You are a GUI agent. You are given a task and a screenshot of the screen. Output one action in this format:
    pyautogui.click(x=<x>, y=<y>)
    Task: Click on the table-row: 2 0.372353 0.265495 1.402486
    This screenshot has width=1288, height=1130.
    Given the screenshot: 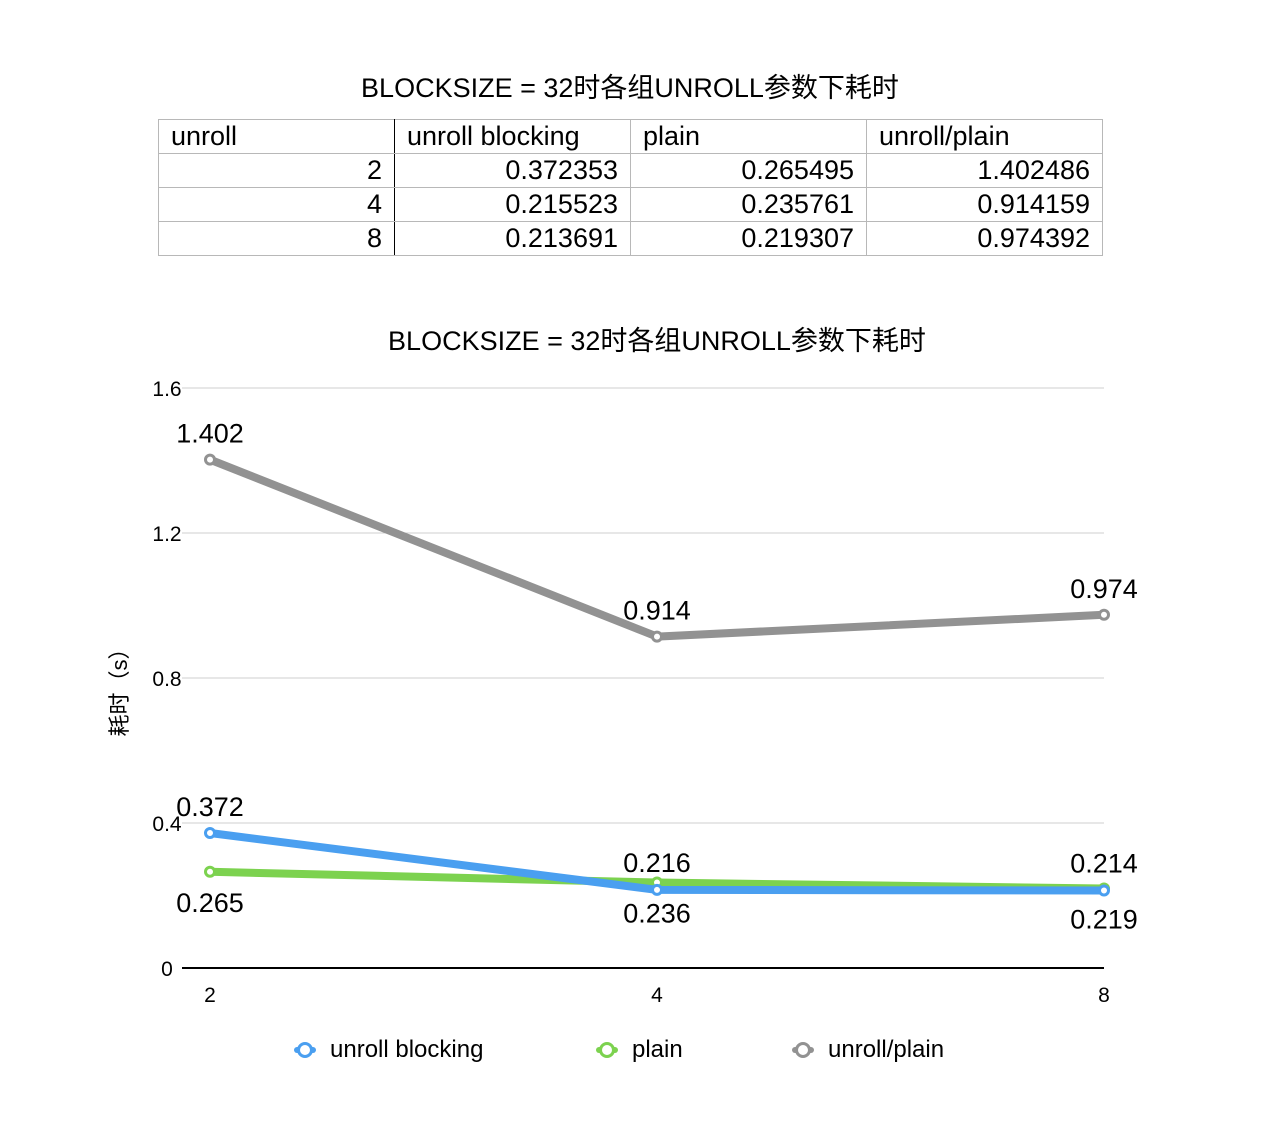 What is the action you would take?
    pyautogui.click(x=630, y=170)
    